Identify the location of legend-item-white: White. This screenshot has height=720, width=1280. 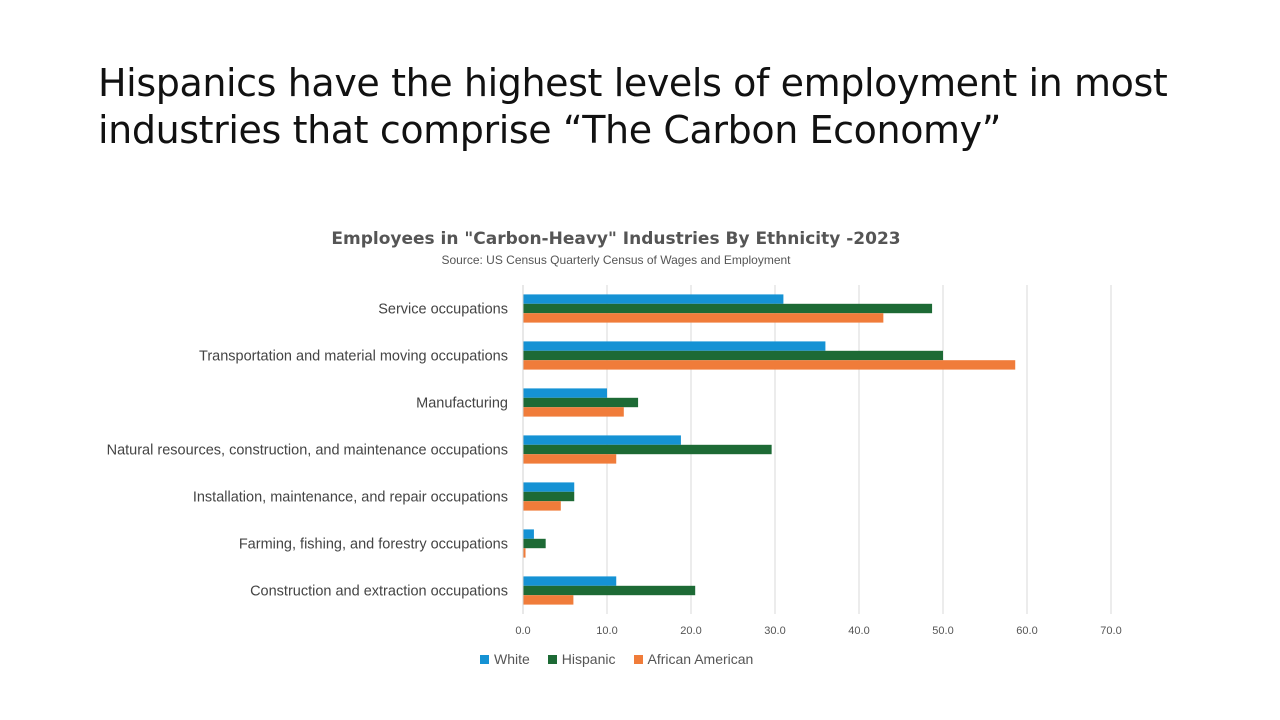
(505, 659).